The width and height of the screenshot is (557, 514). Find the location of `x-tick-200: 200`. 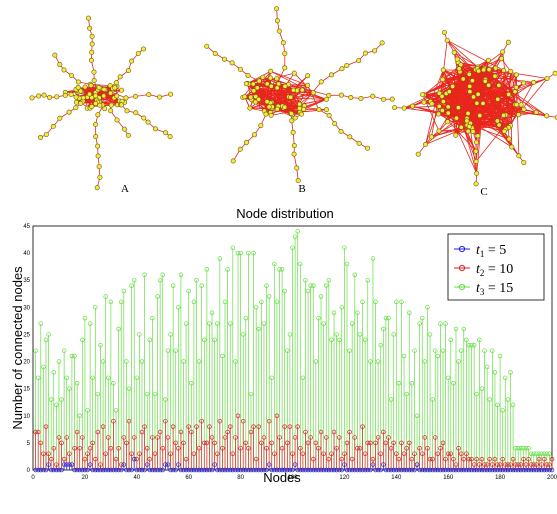

x-tick-200: 200 is located at coordinates (552, 478).